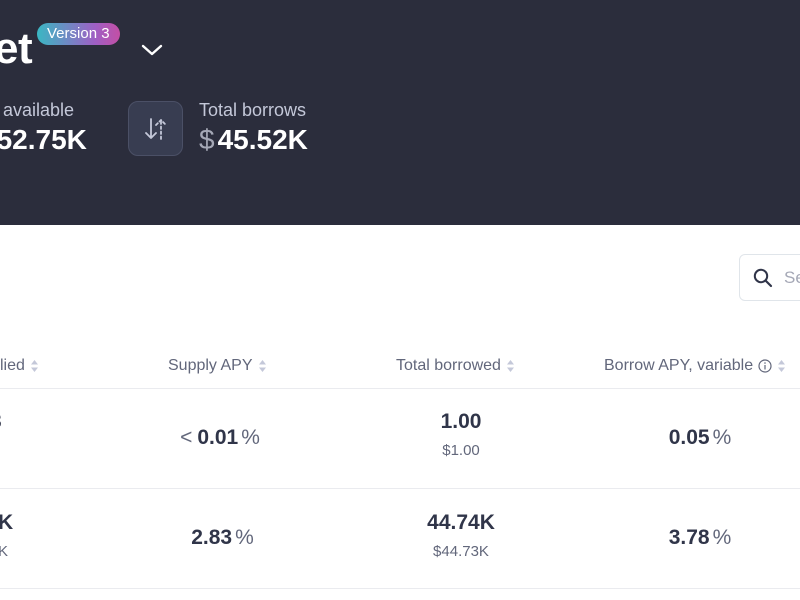 The image size is (800, 600). Describe the element at coordinates (695, 366) in the screenshot. I see `column-header-borrow-apy: Borrow APY, variable` at that location.